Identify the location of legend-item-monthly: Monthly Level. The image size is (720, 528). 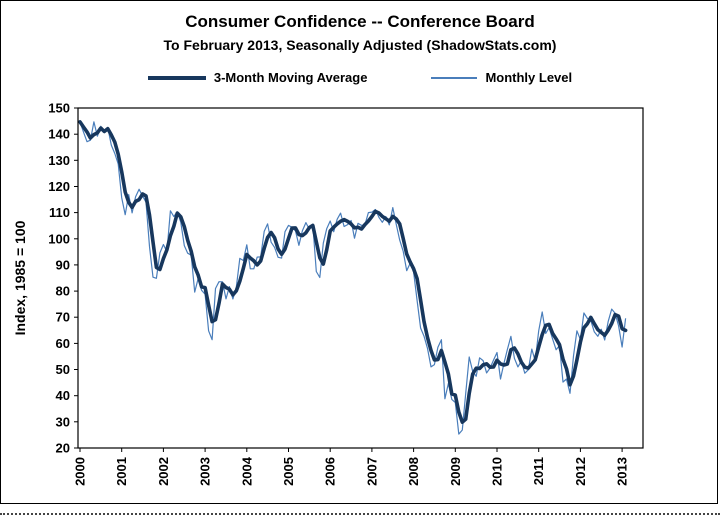
(501, 77).